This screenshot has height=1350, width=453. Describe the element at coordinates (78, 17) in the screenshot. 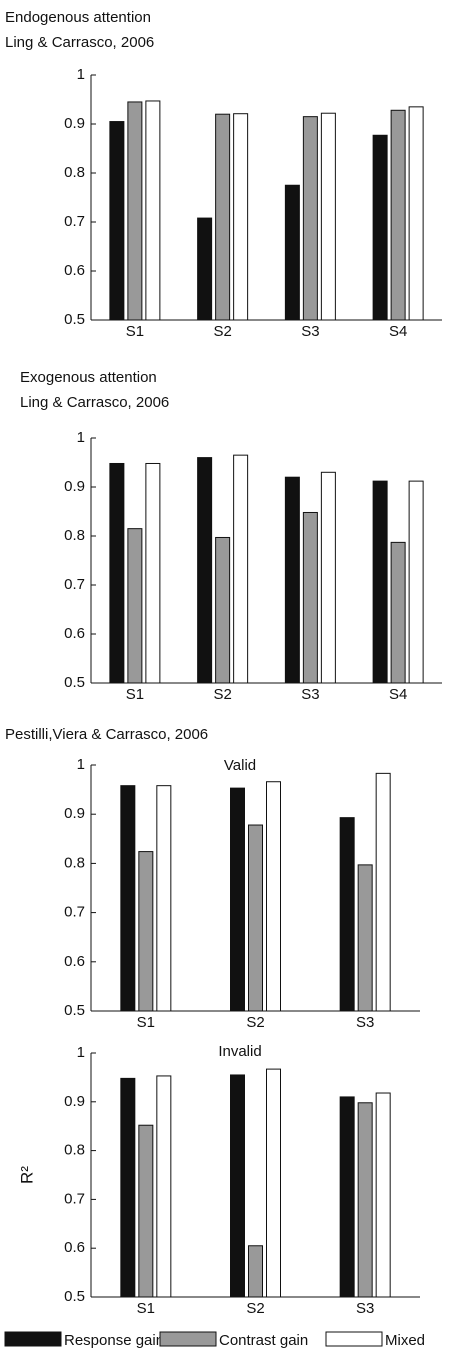

I see `chart-title: Endogenous attention` at that location.